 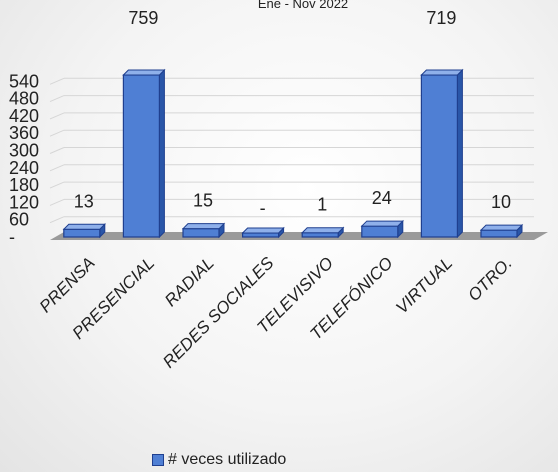 I want to click on bar-redes-sociales, so click(x=263, y=232).